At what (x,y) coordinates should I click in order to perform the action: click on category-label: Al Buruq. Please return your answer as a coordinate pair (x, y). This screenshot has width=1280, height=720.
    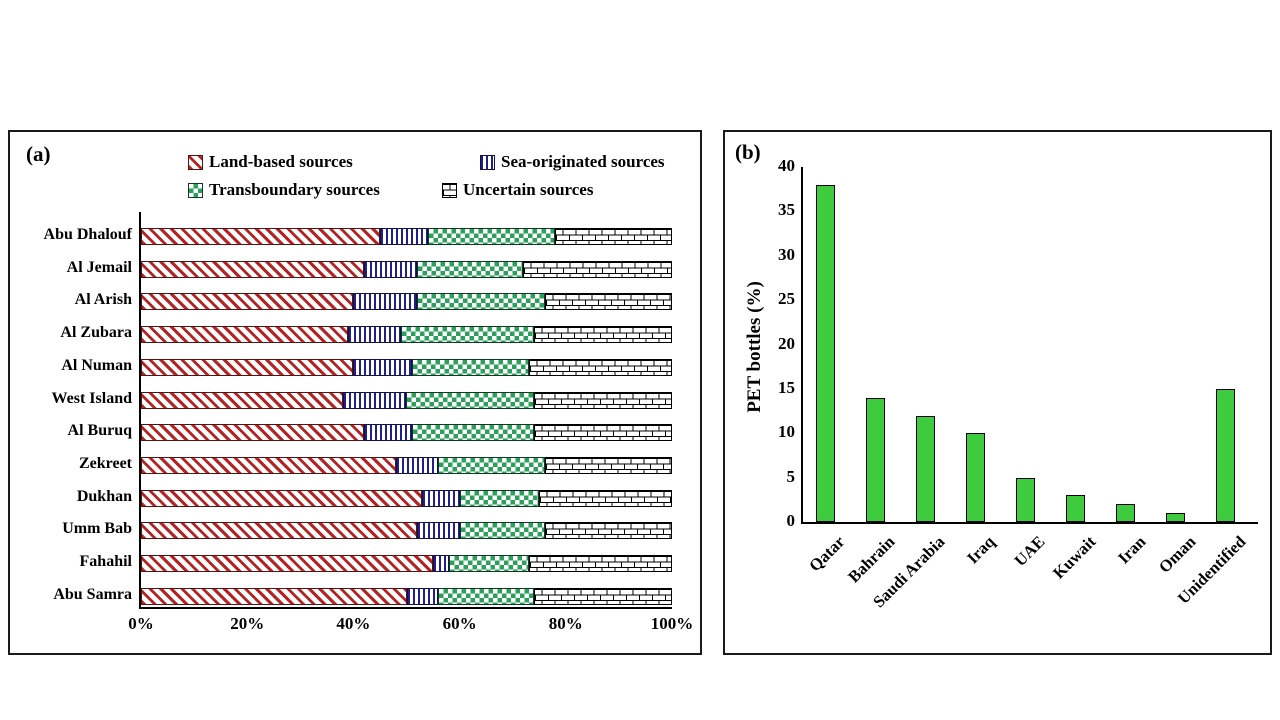
    Looking at the image, I should click on (99, 431).